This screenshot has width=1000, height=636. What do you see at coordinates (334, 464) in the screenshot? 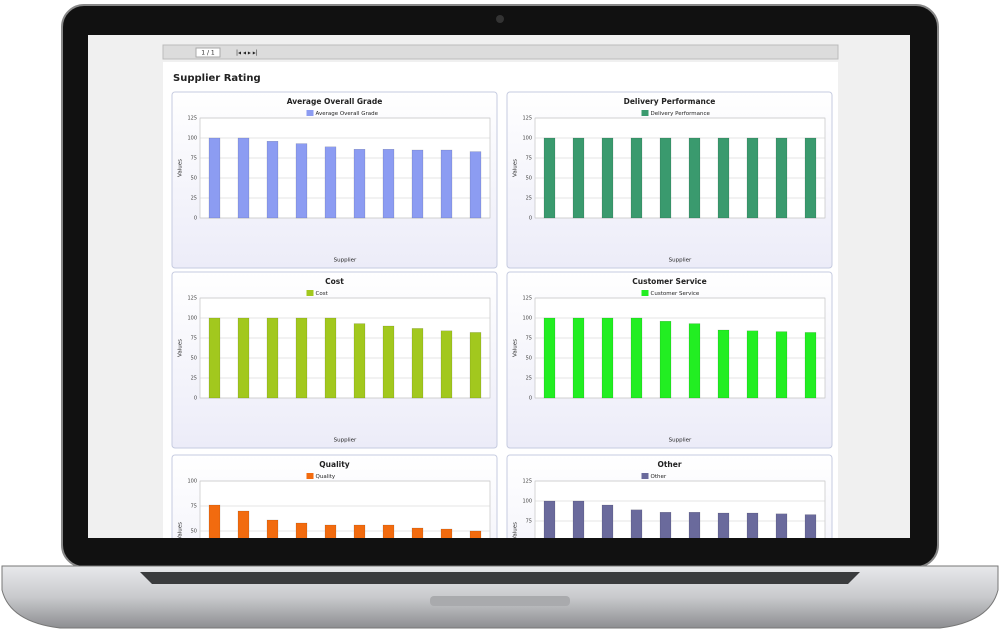
I see `chart-title: Quality` at bounding box center [334, 464].